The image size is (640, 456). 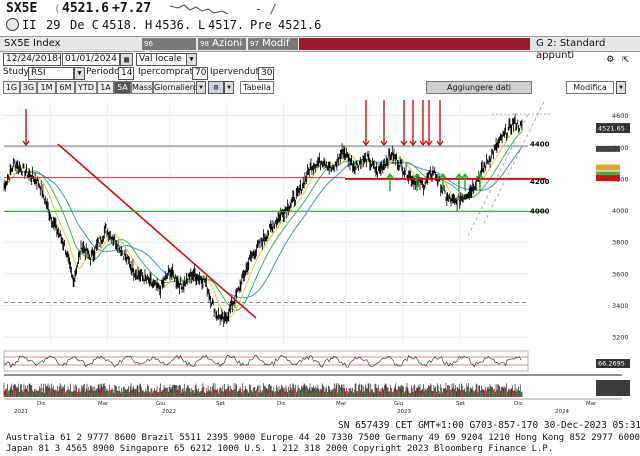 What do you see at coordinates (51, 73) in the screenshot?
I see `study-select: RSI` at bounding box center [51, 73].